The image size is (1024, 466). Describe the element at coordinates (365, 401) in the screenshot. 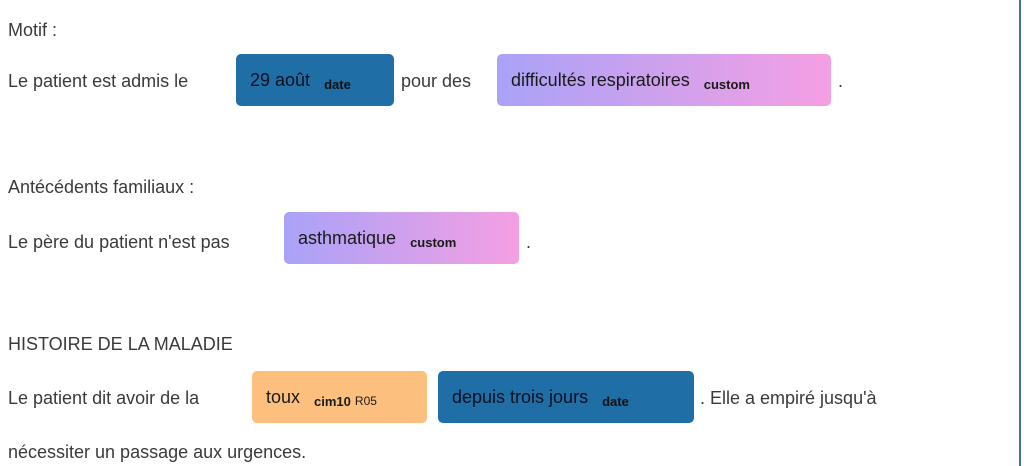

I see `entity-code-r05: R05` at that location.